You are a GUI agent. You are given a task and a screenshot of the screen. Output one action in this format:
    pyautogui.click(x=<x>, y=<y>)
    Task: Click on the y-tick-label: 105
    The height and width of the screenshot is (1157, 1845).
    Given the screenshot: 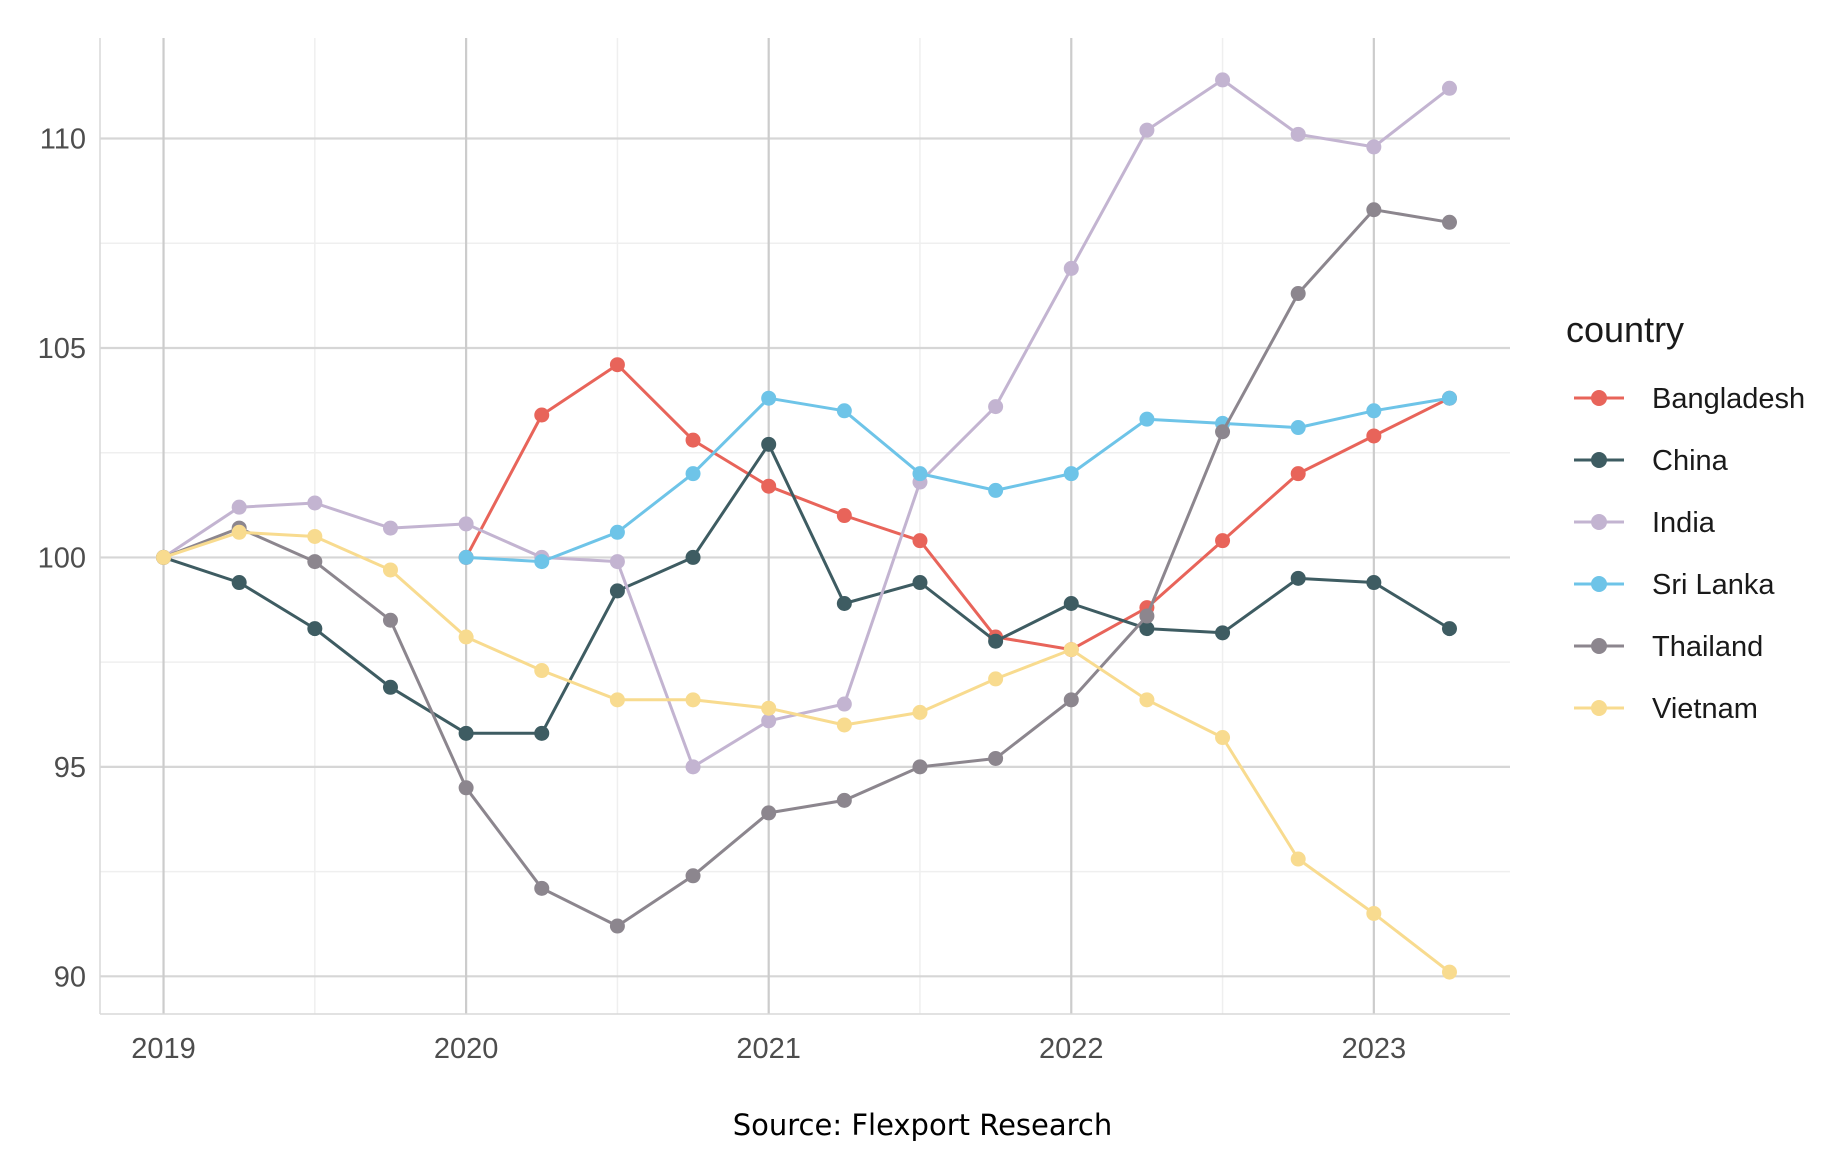 What is the action you would take?
    pyautogui.click(x=62, y=349)
    